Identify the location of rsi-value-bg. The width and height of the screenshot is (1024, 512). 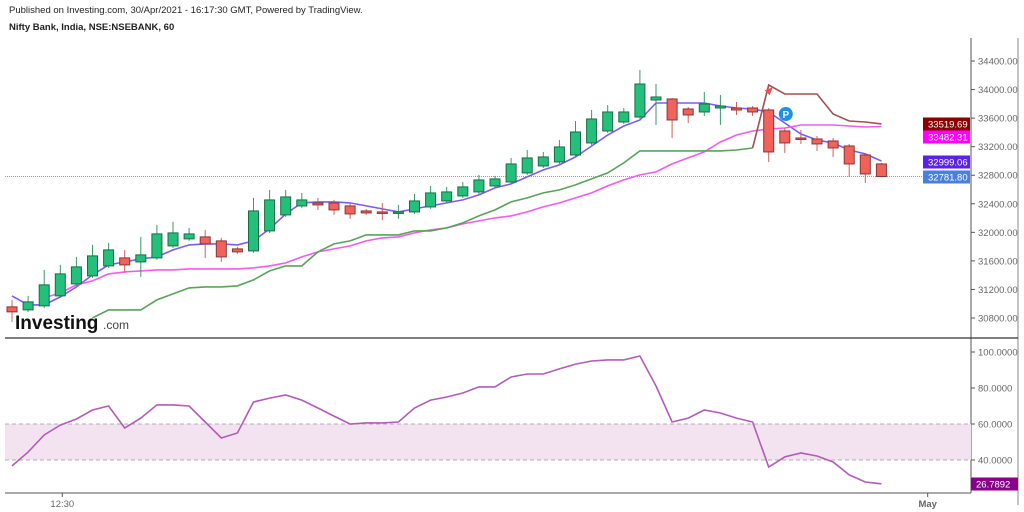
(994, 484).